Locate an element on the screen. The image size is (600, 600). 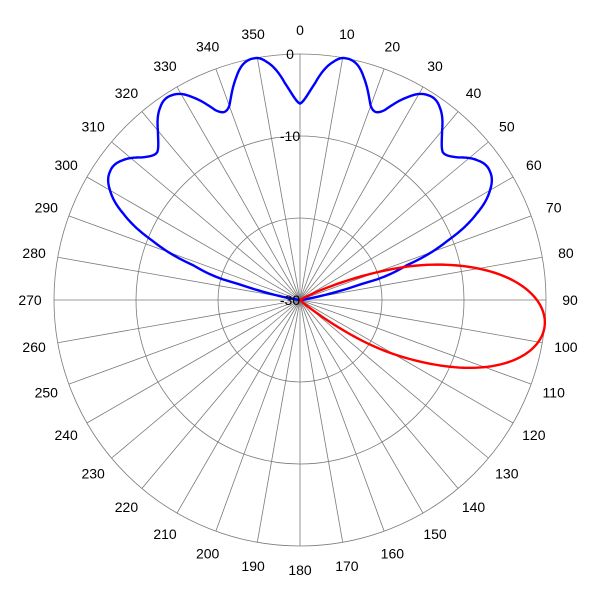
angle-tick-label: 290 is located at coordinates (47, 208).